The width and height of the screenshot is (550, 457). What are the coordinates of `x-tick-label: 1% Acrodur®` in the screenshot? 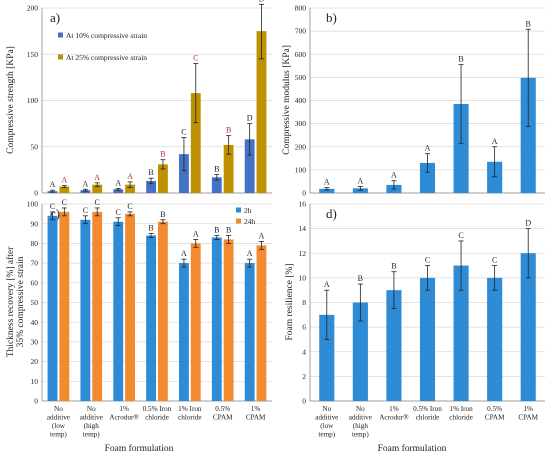 It's located at (394, 413).